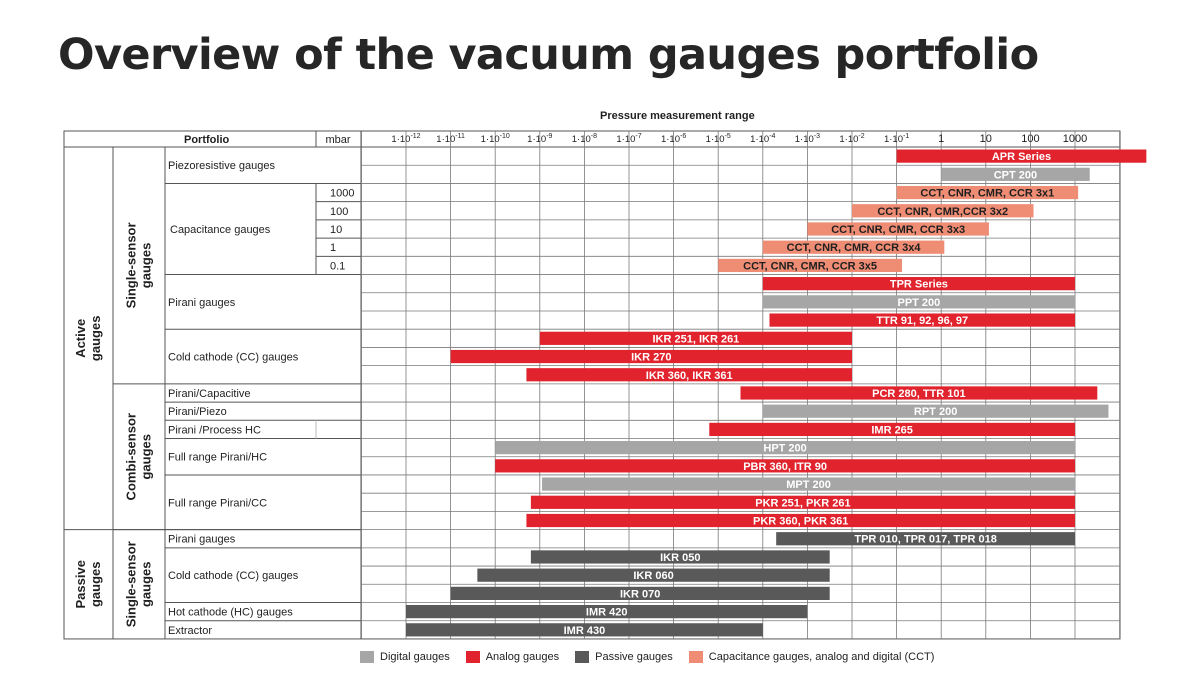 The width and height of the screenshot is (1200, 675). Describe the element at coordinates (673, 139) in the screenshot. I see `x-tick-label: 1·10⁻⁶` at that location.